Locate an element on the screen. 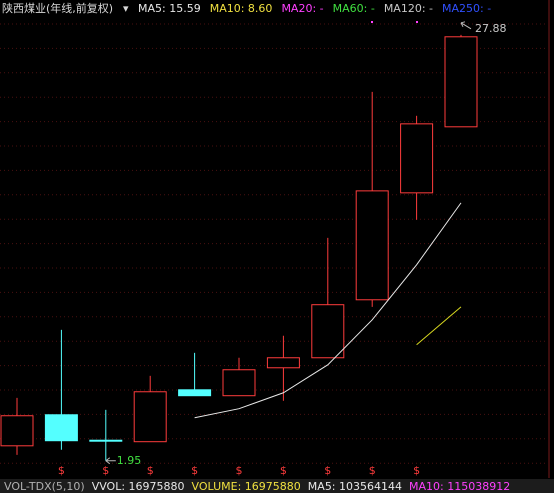 Image resolution: width=554 pixels, height=493 pixels. footer-item: MA5: 103564144 is located at coordinates (355, 486).